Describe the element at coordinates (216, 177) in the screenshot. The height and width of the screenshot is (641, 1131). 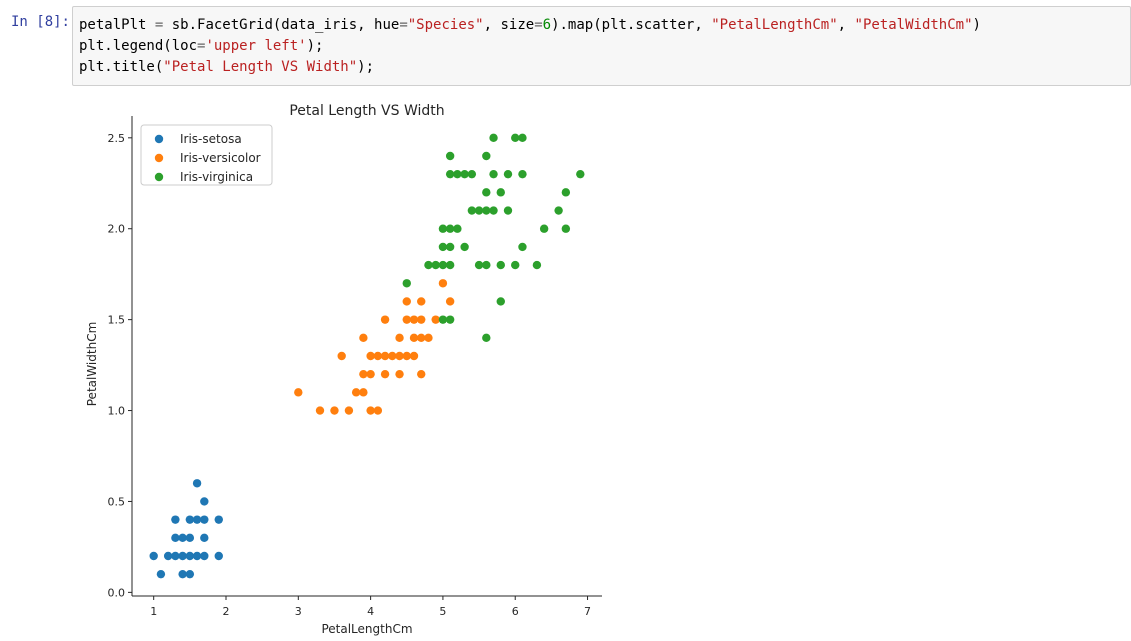
I see `legend-label: Iris-virginica` at that location.